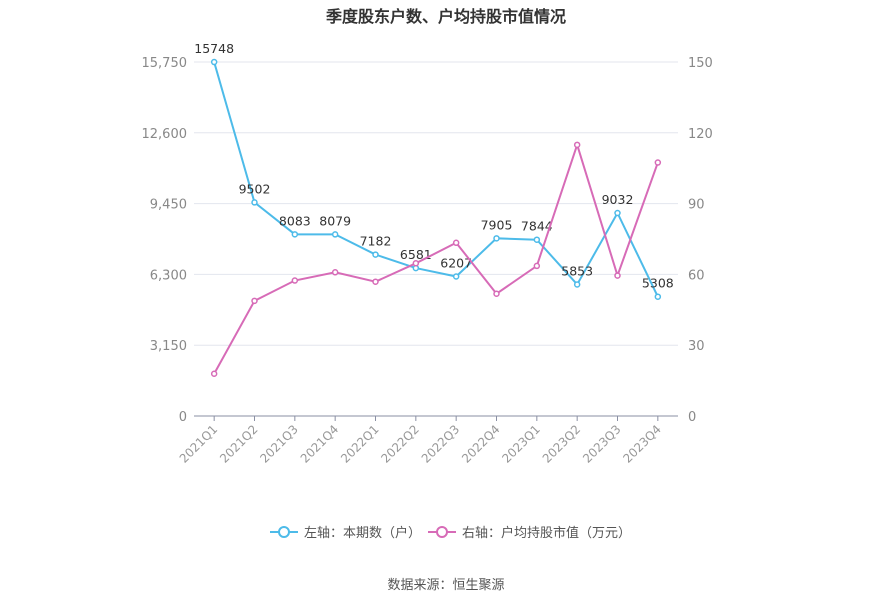  I want to click on data-label: 5853, so click(577, 270).